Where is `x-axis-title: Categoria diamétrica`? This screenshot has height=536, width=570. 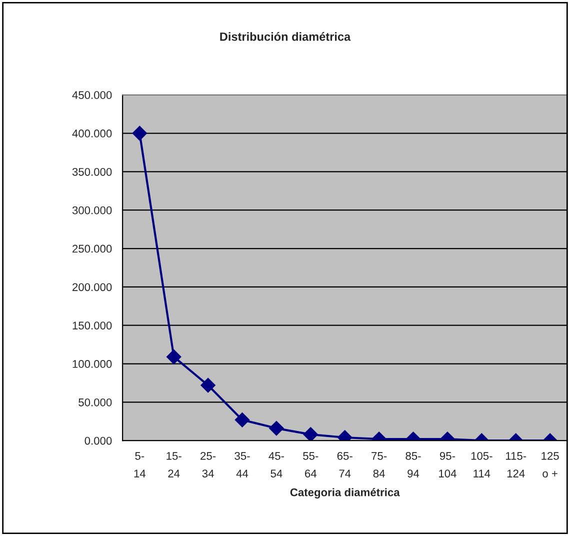 x-axis-title: Categoria diamétrica is located at coordinates (345, 493).